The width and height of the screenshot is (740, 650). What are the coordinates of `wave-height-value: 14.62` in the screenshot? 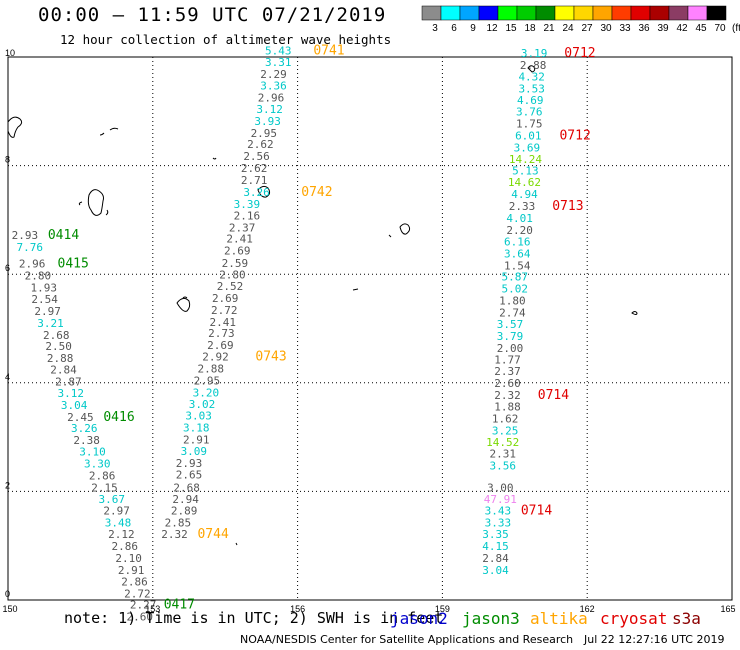 It's located at (524, 182).